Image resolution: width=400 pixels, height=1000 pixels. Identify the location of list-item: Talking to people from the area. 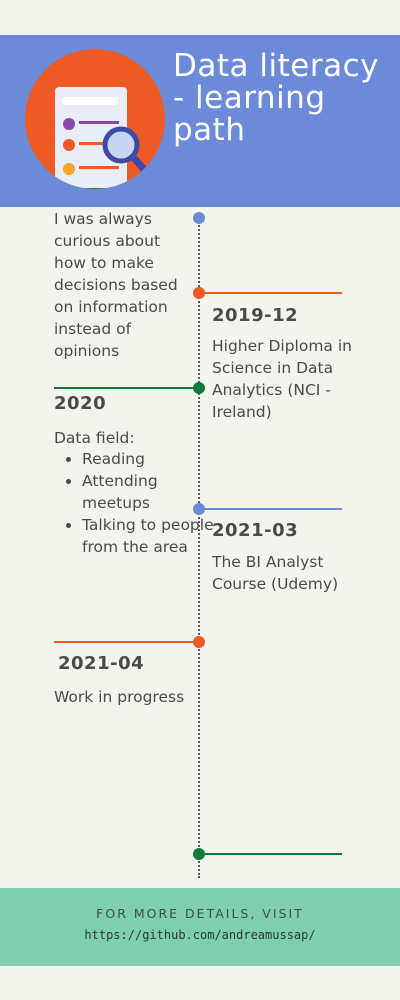
(152, 536).